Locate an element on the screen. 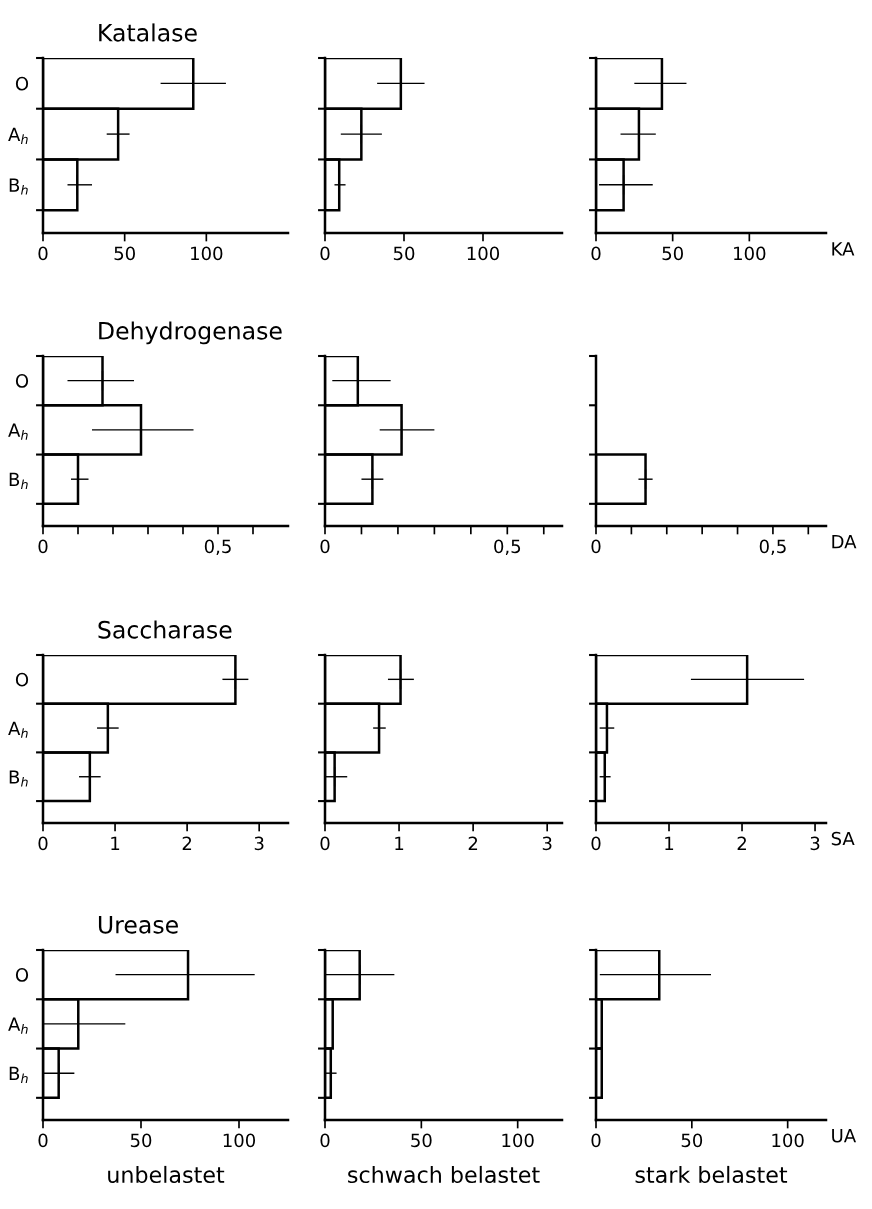 The width and height of the screenshot is (872, 1209). text: schwach belastet is located at coordinates (444, 1174).